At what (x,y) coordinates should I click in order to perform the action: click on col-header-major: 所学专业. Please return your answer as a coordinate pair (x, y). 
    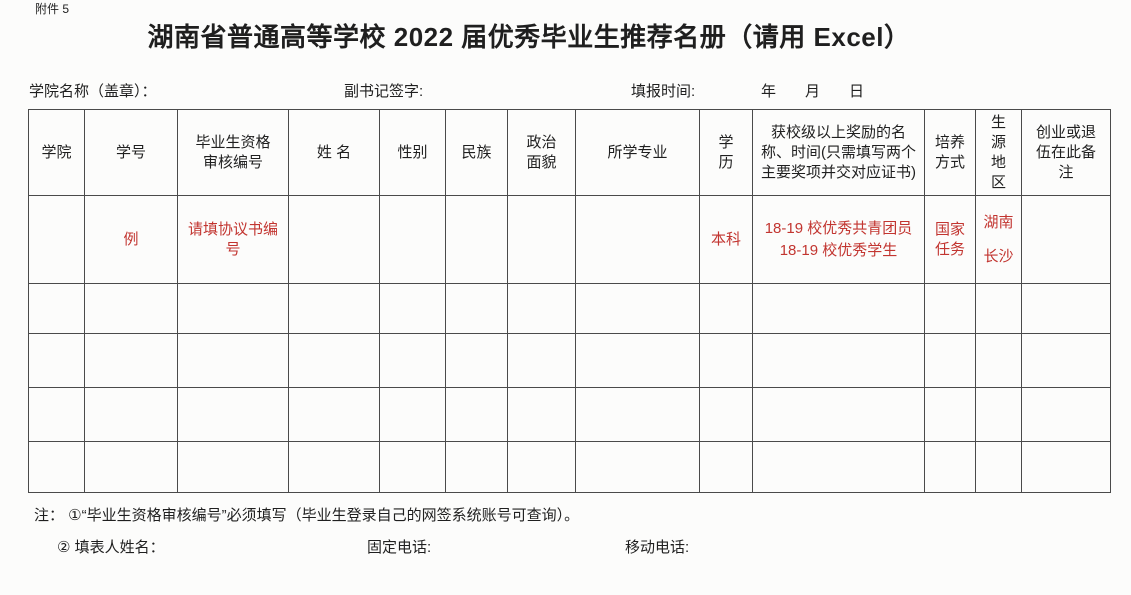
    Looking at the image, I should click on (637, 152).